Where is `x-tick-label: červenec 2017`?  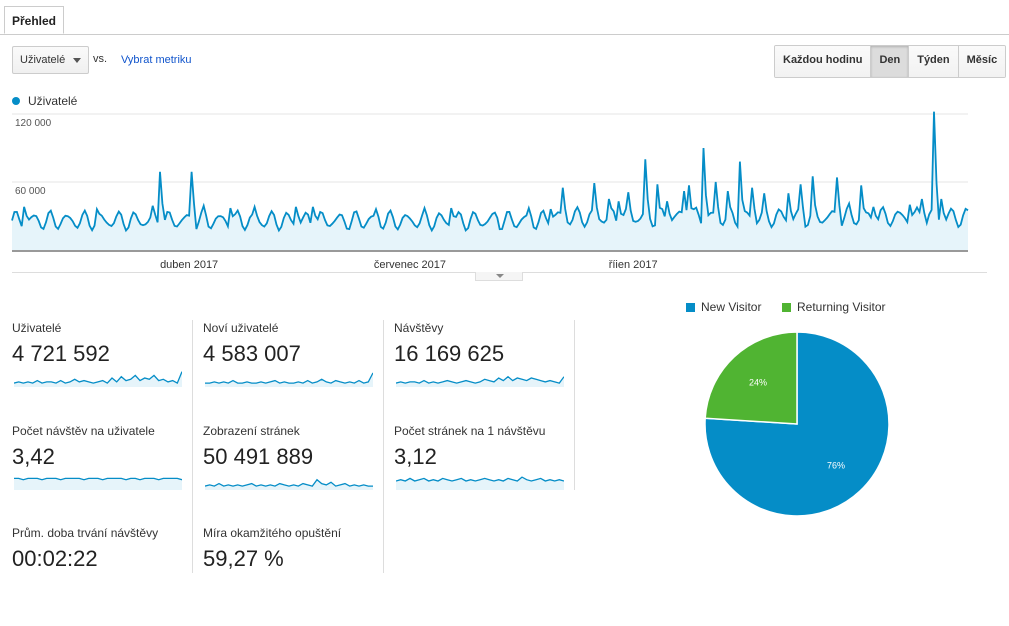
x-tick-label: červenec 2017 is located at coordinates (410, 263).